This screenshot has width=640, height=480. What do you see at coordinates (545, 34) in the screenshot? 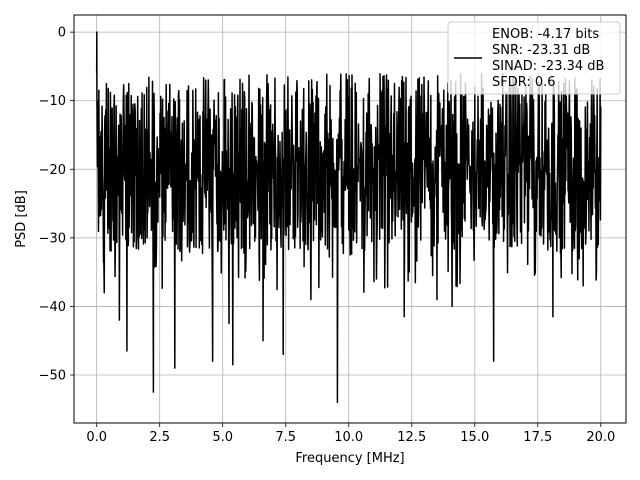
I see `legend-enob: ENOB: -4.17 bits` at bounding box center [545, 34].